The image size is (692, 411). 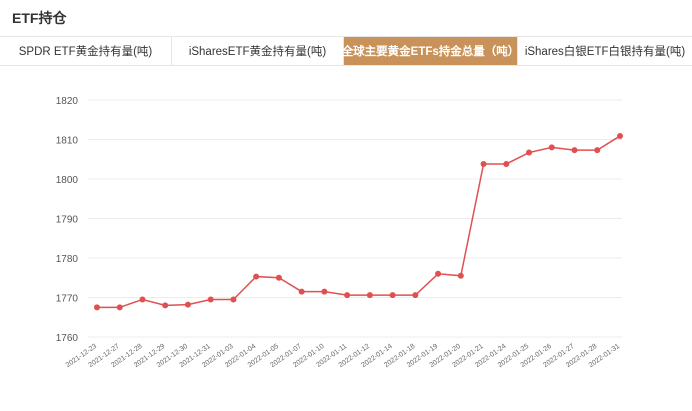 I want to click on y-tick-label: 1820, so click(x=67, y=101).